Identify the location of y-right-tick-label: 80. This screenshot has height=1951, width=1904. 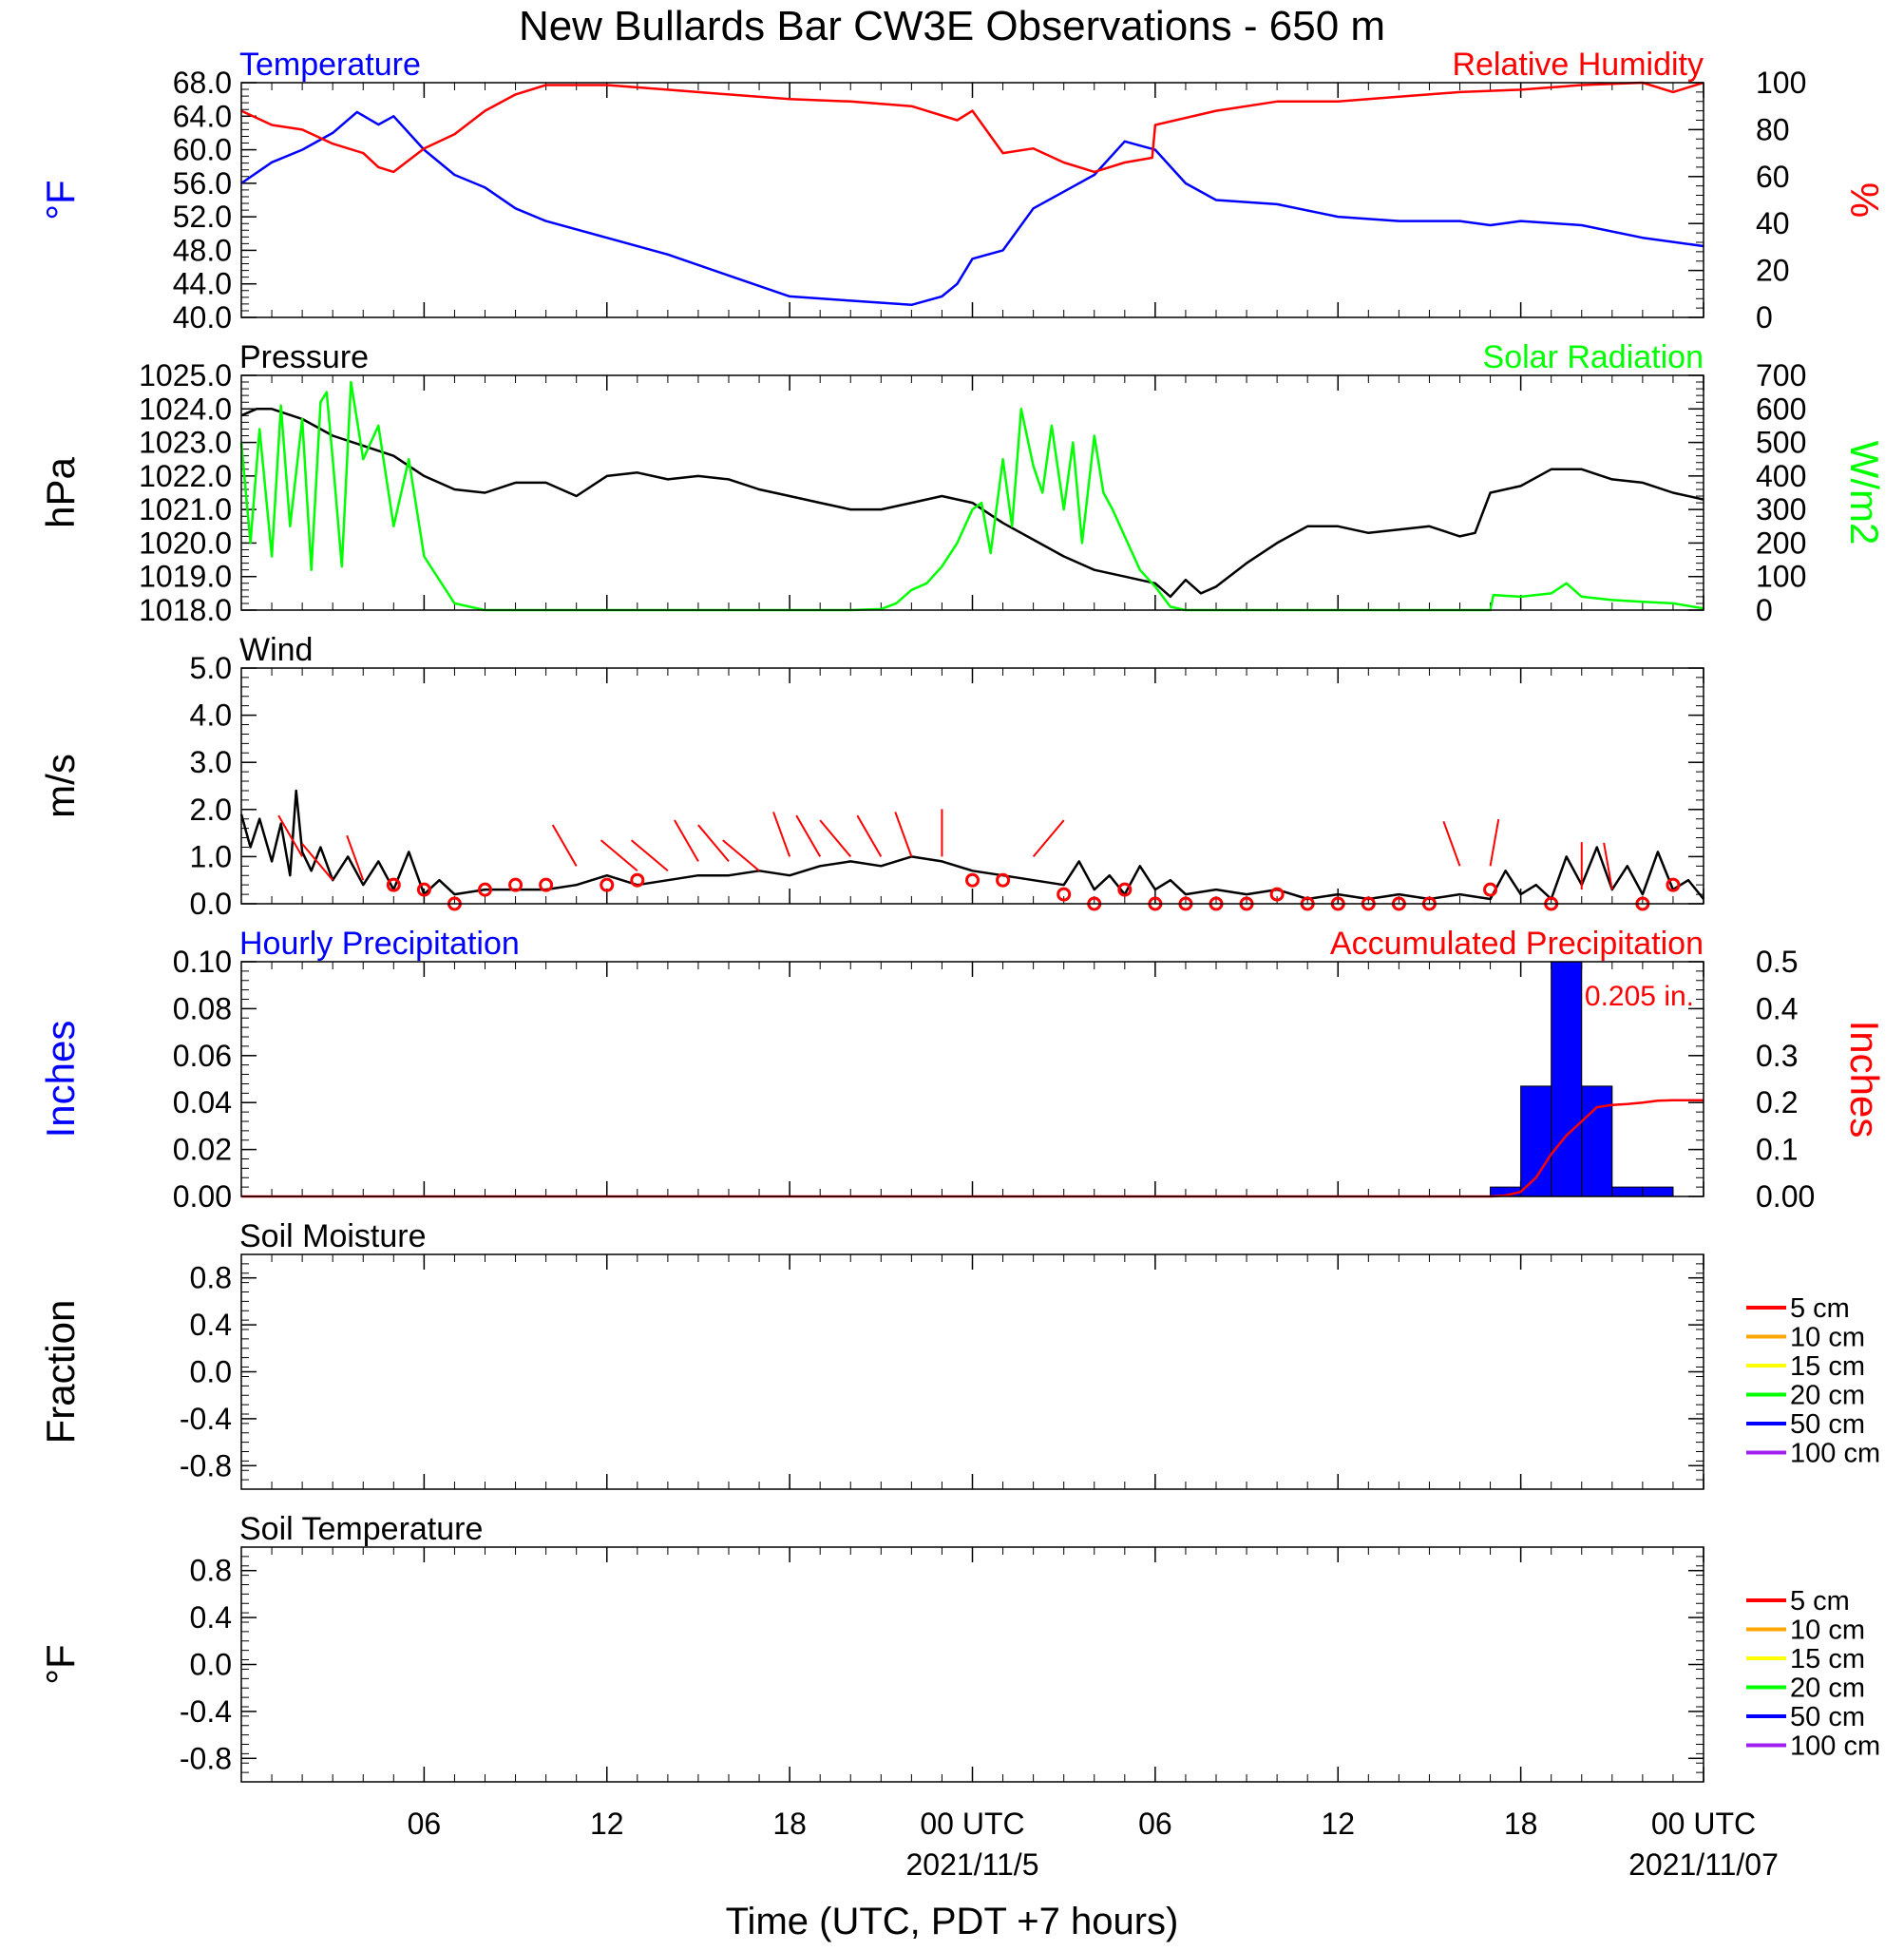
(1773, 129).